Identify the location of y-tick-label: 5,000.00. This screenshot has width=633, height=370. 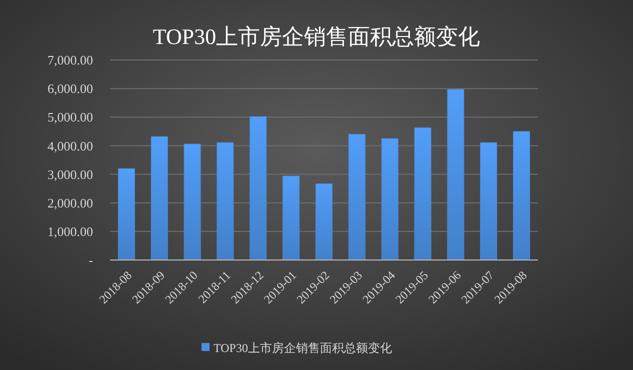
(70, 117).